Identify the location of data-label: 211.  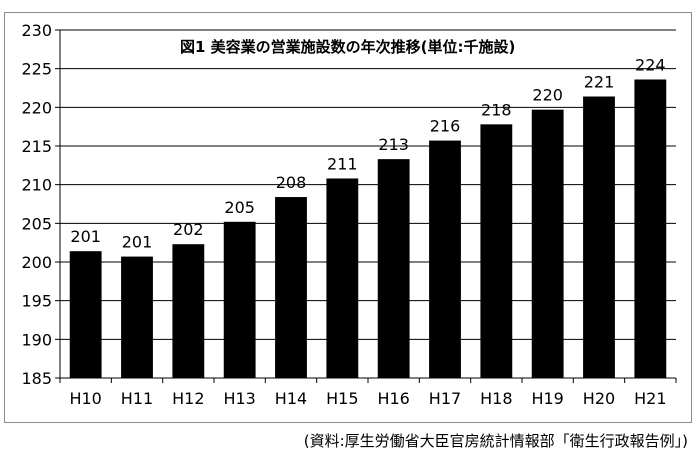
(342, 163).